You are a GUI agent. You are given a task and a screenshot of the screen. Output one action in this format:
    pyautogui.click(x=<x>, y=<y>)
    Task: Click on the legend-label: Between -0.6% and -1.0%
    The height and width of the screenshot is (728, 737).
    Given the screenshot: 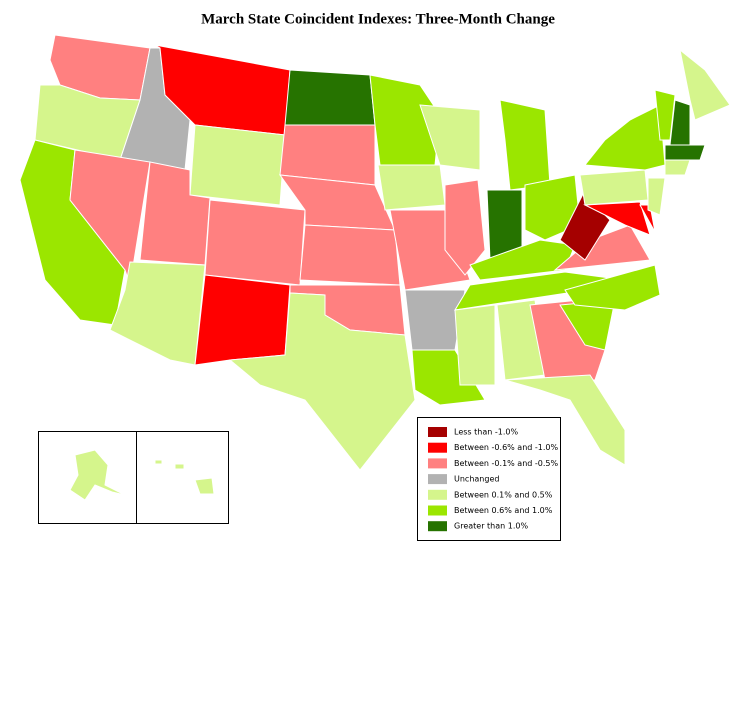 What is the action you would take?
    pyautogui.click(x=506, y=447)
    